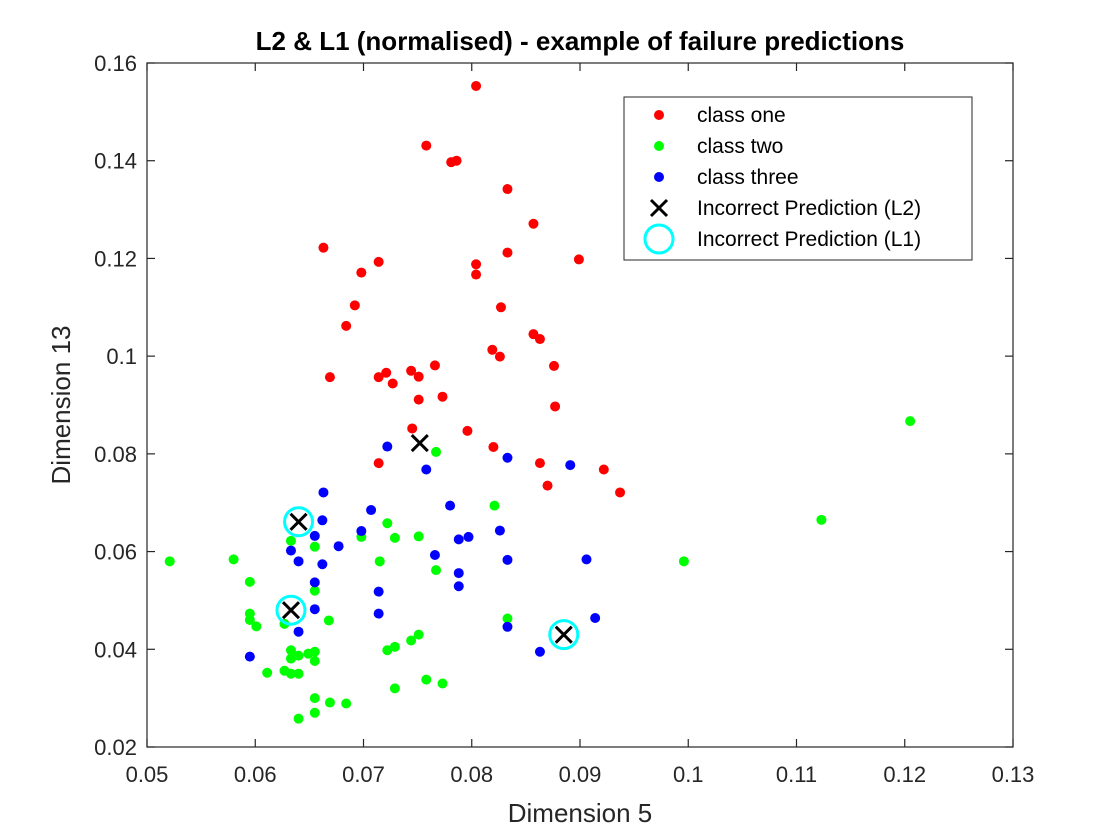 The image size is (1120, 840). What do you see at coordinates (115, 552) in the screenshot?
I see `y-tick-label: 0.06` at bounding box center [115, 552].